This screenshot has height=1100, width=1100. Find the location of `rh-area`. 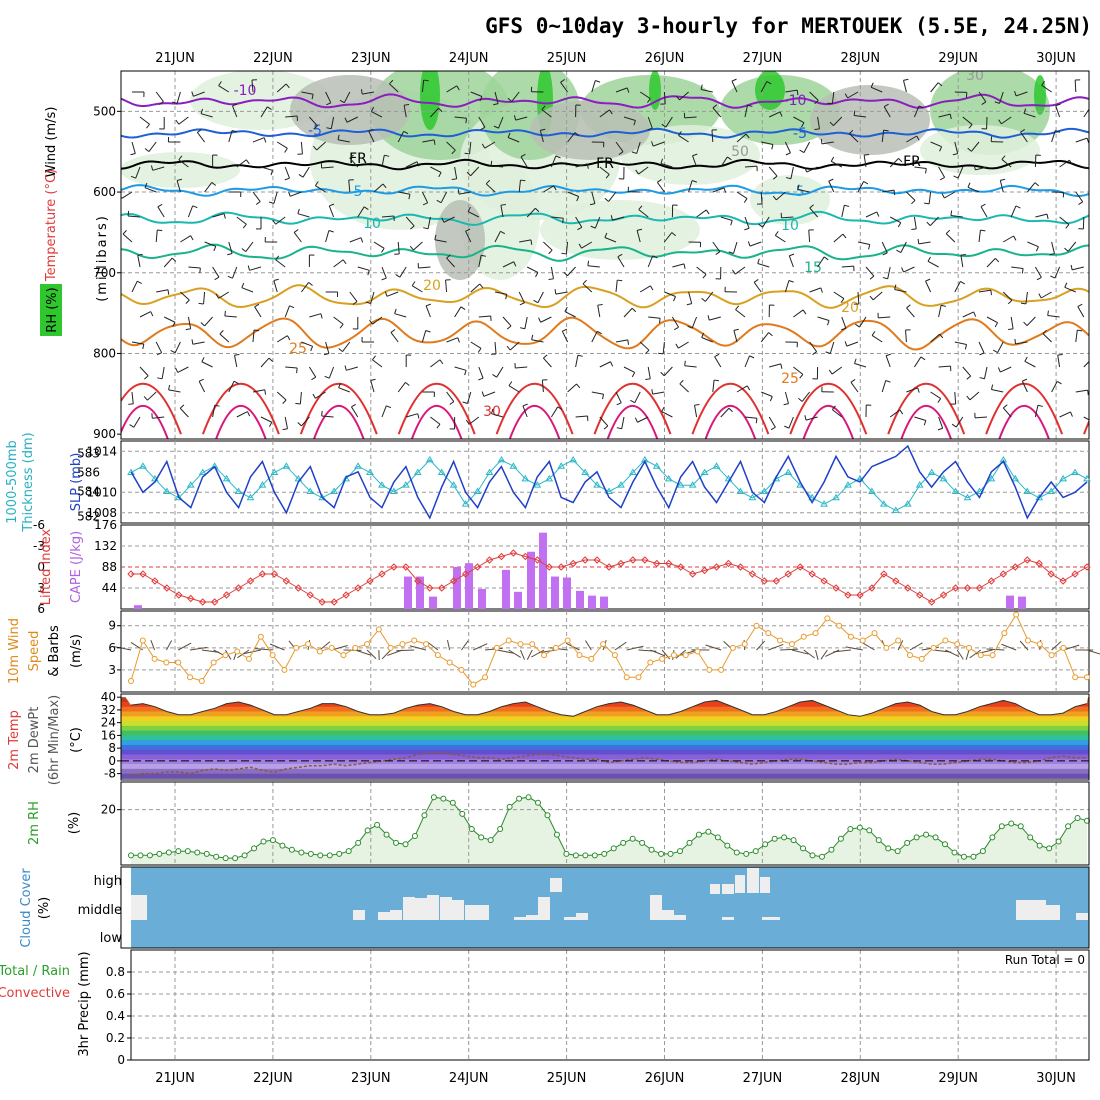

rh-area is located at coordinates (609, 831).